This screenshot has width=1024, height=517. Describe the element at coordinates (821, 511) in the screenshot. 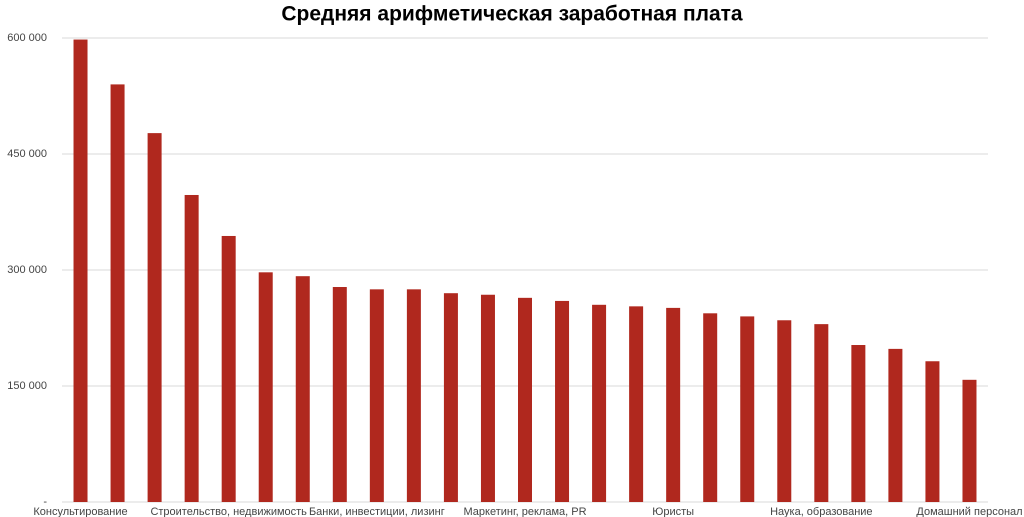

I see `x-tick-label: Наука, образование` at that location.